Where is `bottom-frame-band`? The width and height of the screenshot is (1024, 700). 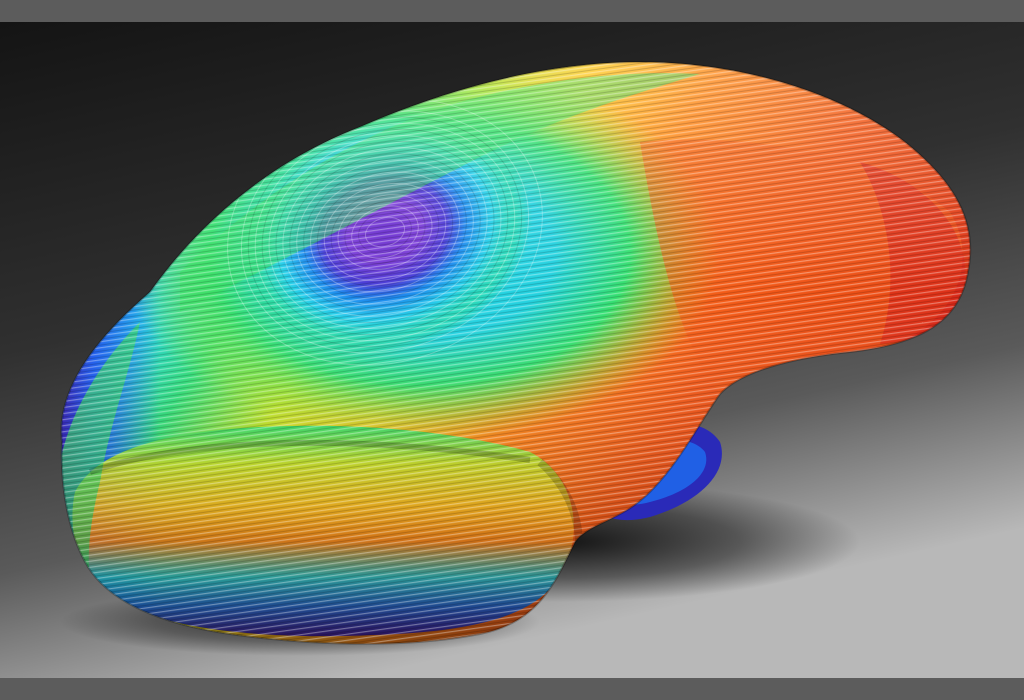 bottom-frame-band is located at coordinates (512, 689).